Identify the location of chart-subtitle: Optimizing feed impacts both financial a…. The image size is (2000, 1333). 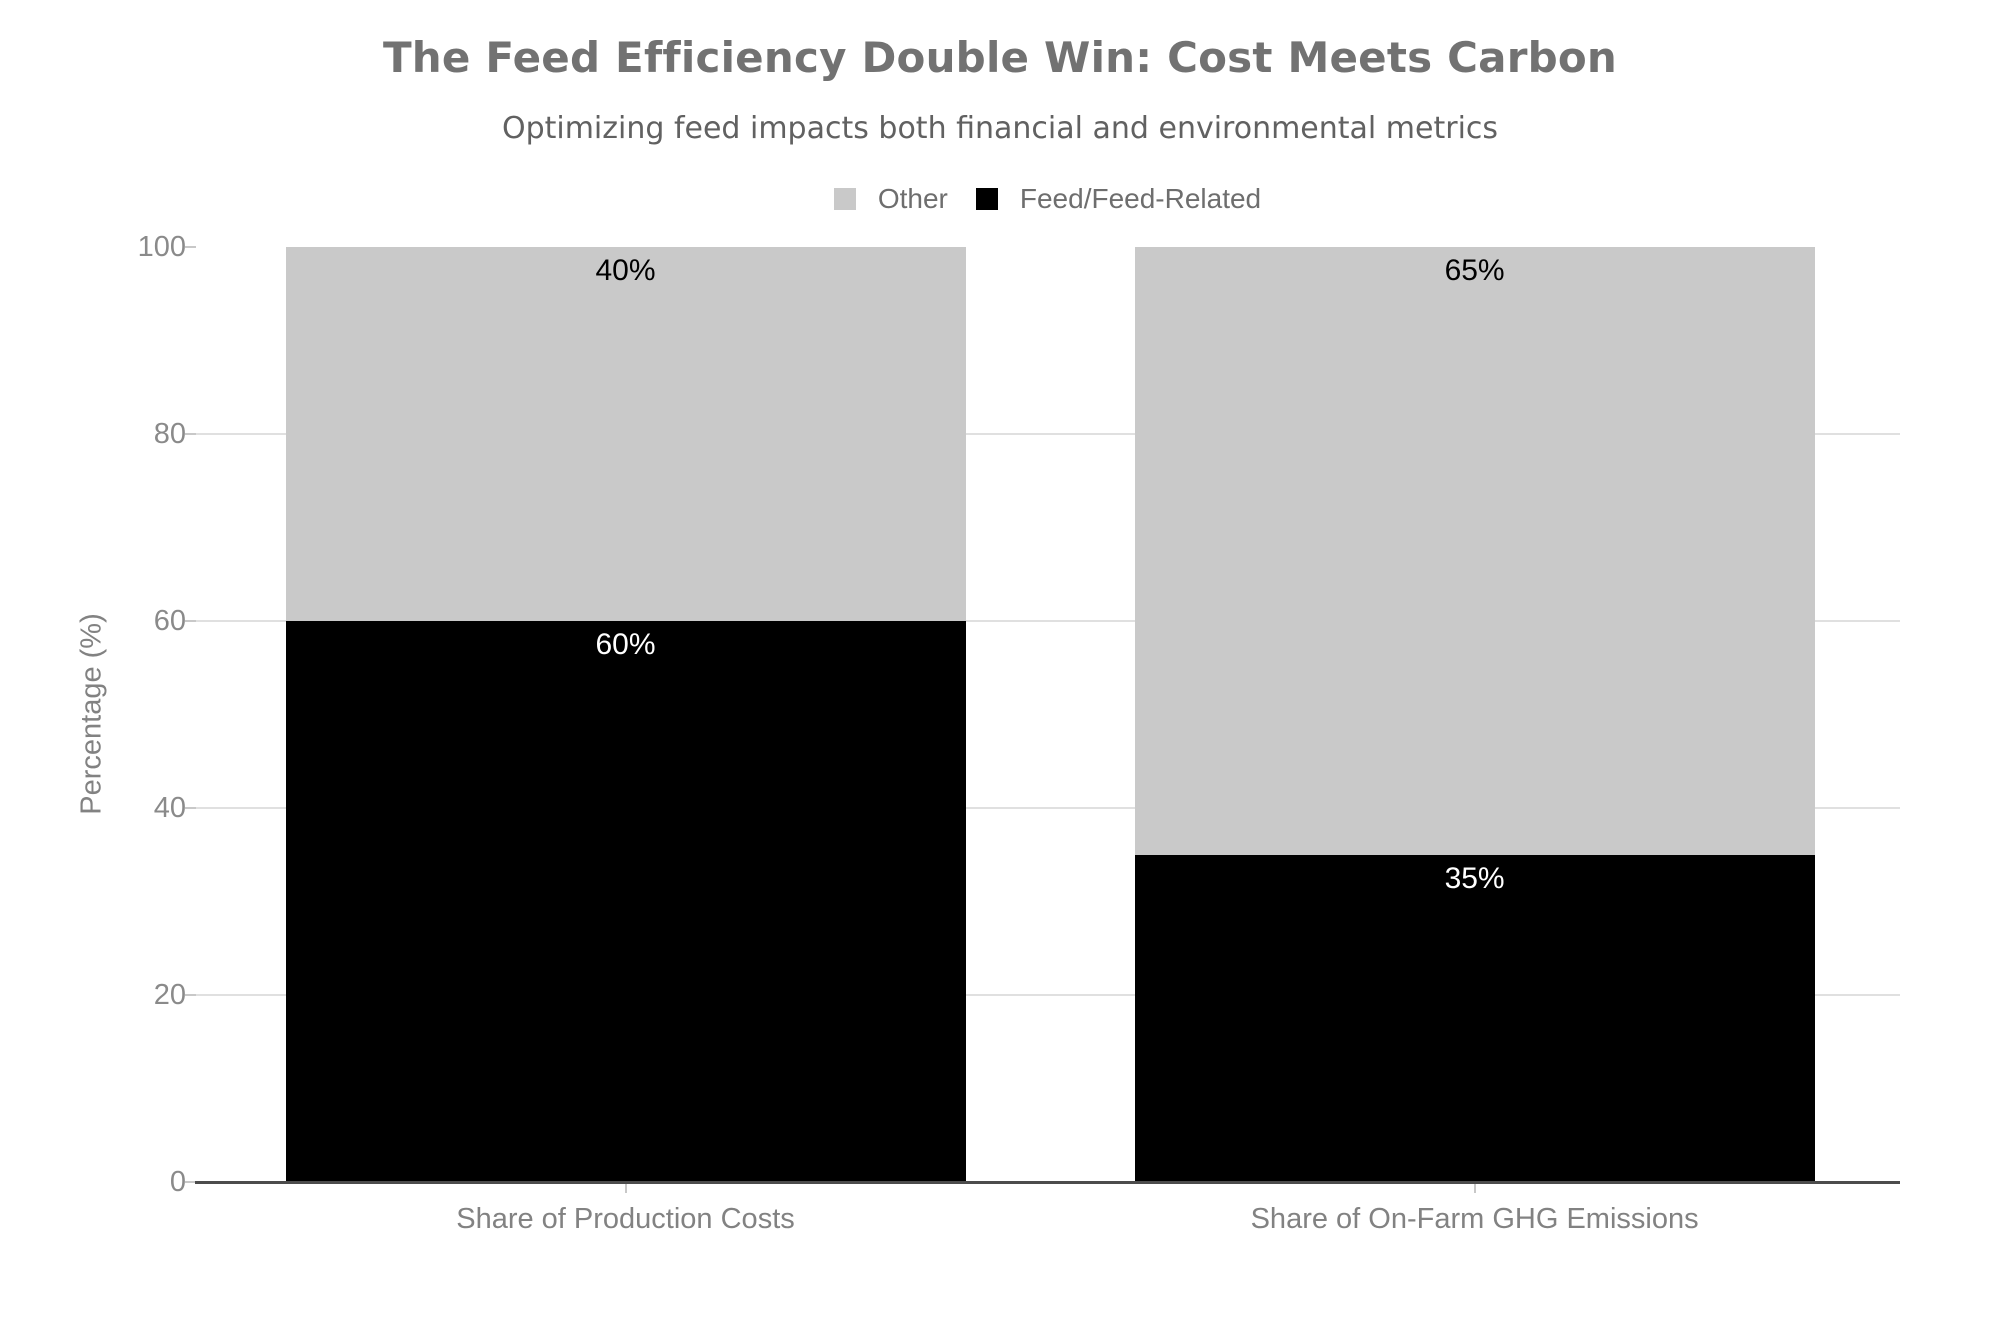
(1000, 128).